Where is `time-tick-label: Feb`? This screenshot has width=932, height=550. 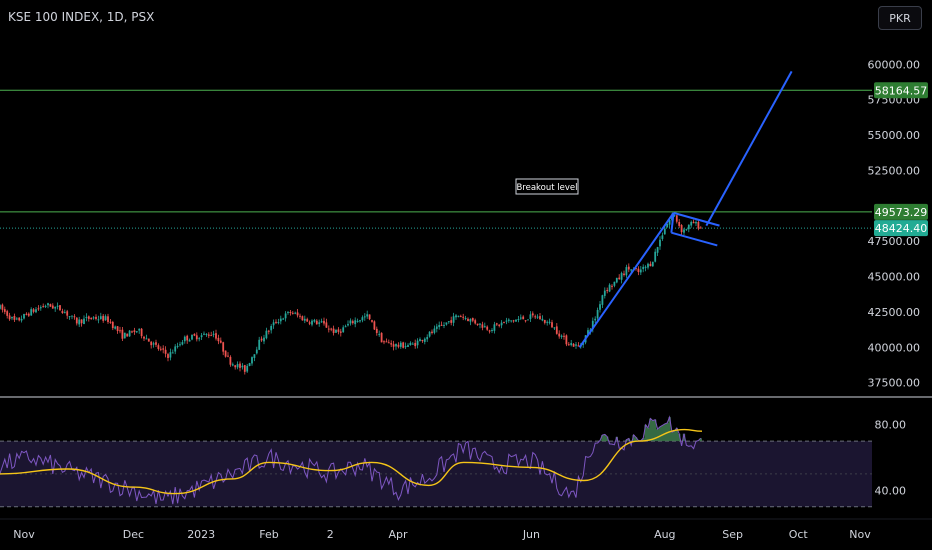 time-tick-label: Feb is located at coordinates (268, 534).